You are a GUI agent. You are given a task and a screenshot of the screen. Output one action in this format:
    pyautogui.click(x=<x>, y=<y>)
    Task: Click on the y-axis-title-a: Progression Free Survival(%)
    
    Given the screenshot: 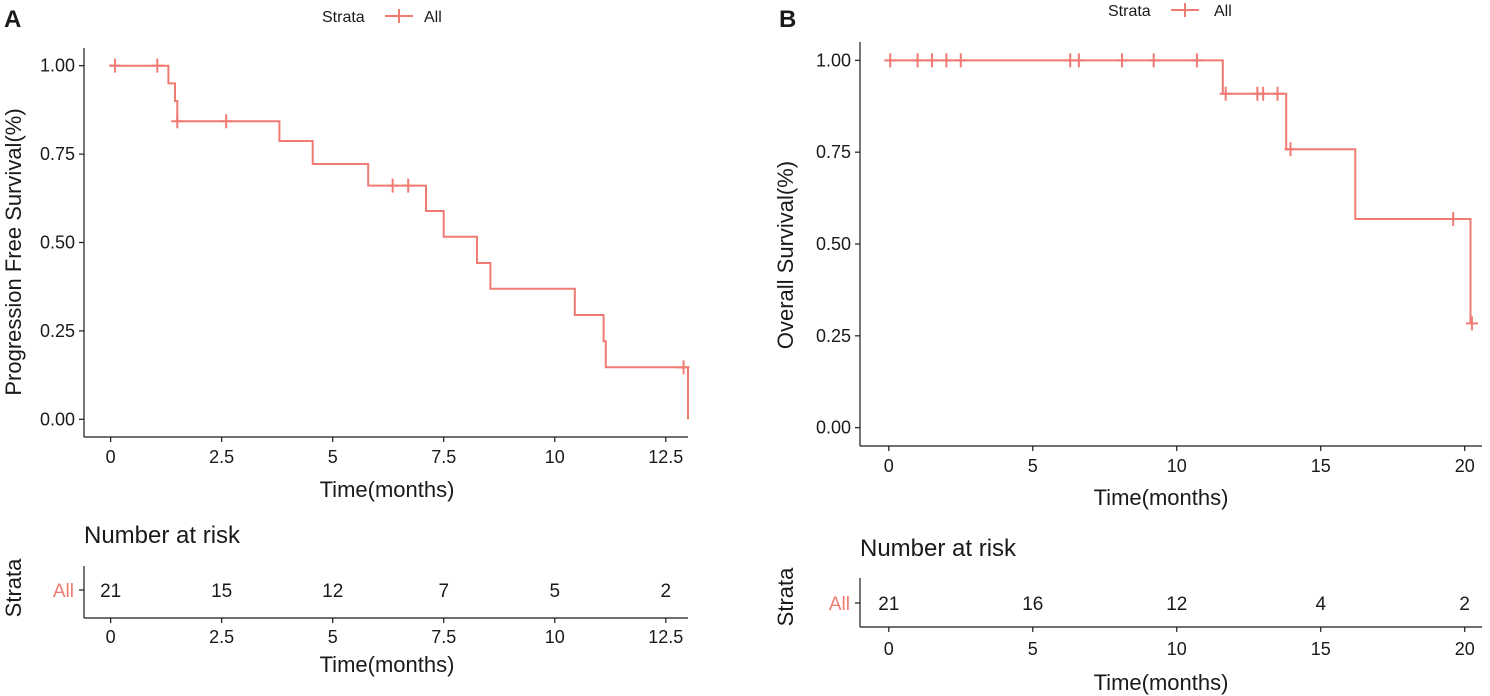 What is the action you would take?
    pyautogui.click(x=13, y=251)
    